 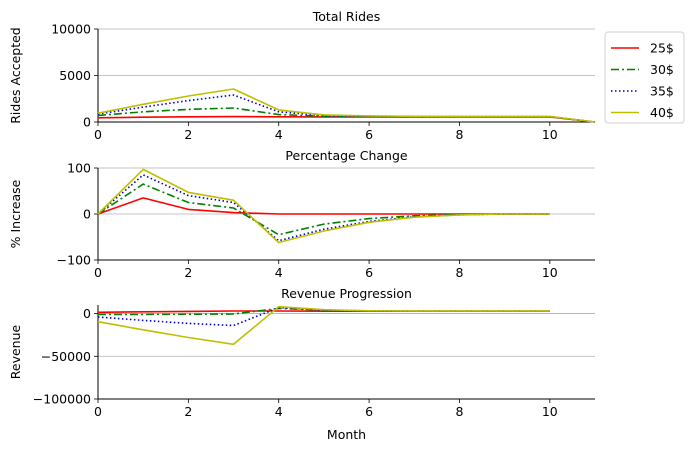 What do you see at coordinates (346, 293) in the screenshot?
I see `chart-title: Revenue Progression` at bounding box center [346, 293].